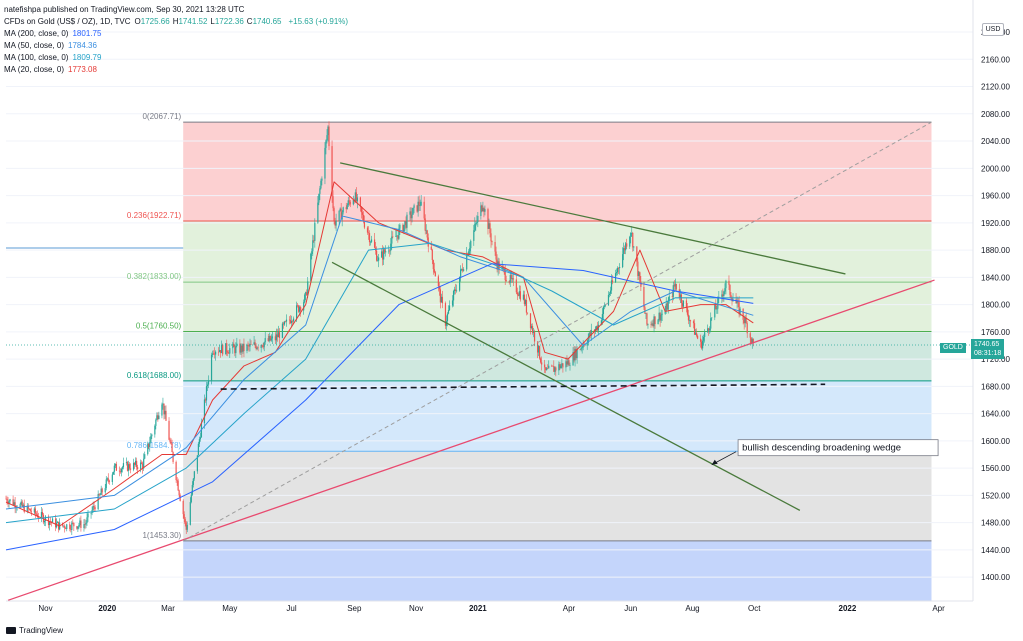 The width and height of the screenshot is (1023, 641). What do you see at coordinates (318, 22) in the screenshot?
I see `change-value: +15.63 (+0.91%)` at bounding box center [318, 22].